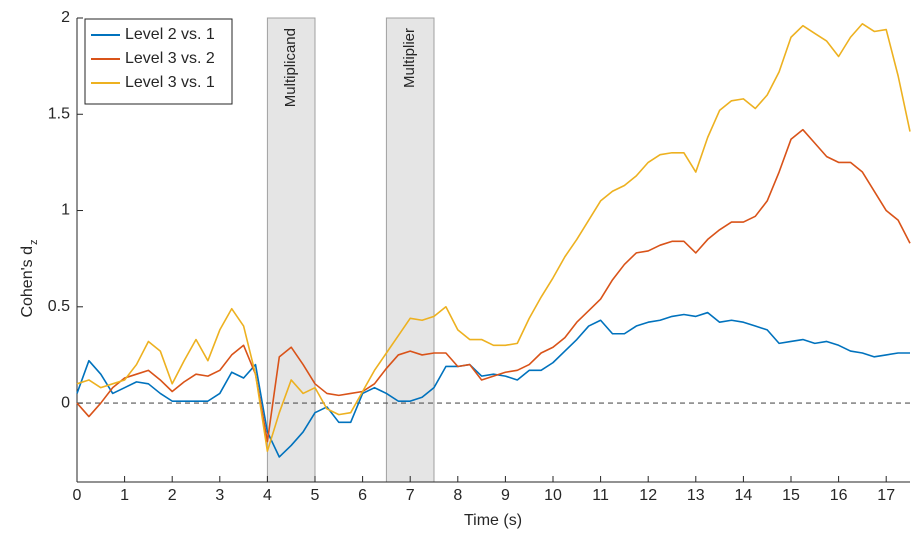 Image resolution: width=911 pixels, height=533 pixels. I want to click on y-axis-label-group: Cohen's d z, so click(29, 279).